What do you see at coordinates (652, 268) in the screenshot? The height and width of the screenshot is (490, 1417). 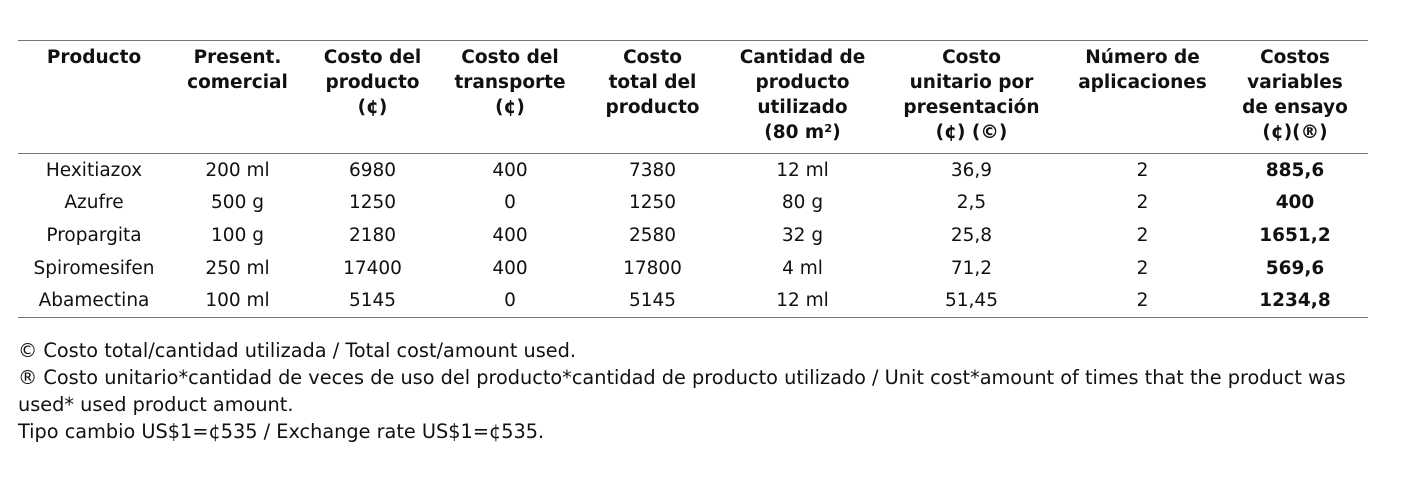 I see `table-cell: 17800` at bounding box center [652, 268].